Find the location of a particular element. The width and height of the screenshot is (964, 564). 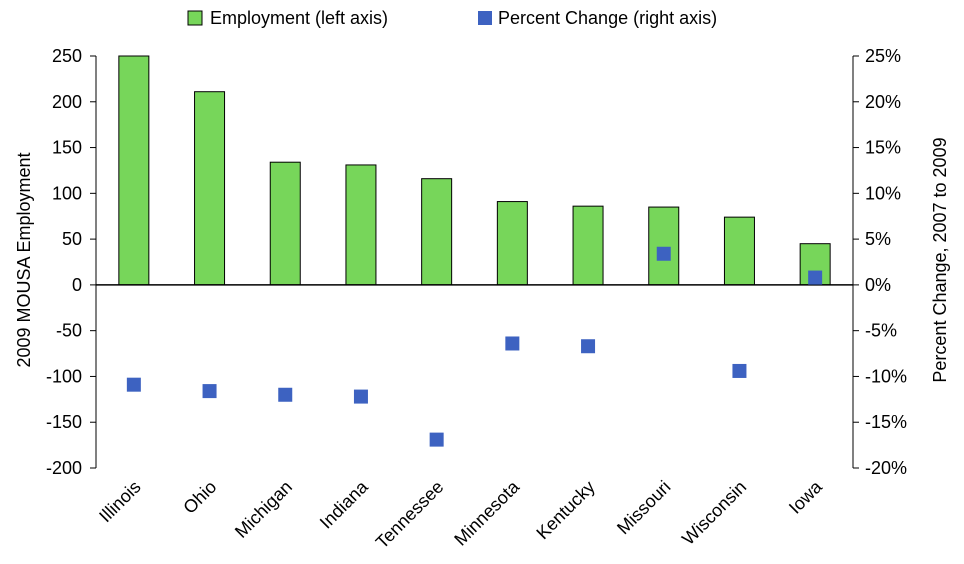

y-axis-left-tick-label: 250 is located at coordinates (67, 56).